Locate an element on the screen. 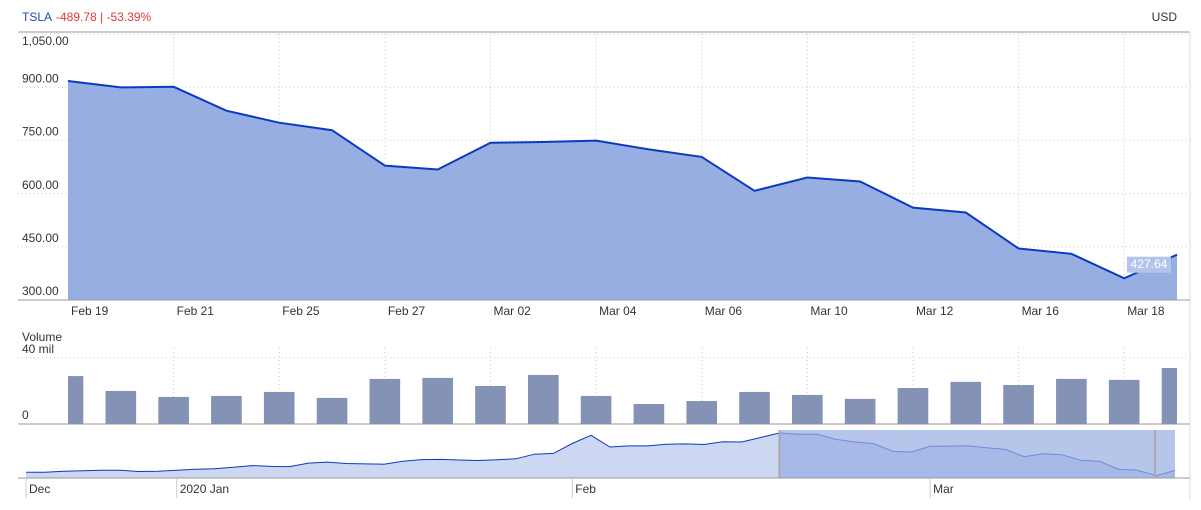  x-tick-label: Feb 21 is located at coordinates (196, 311).